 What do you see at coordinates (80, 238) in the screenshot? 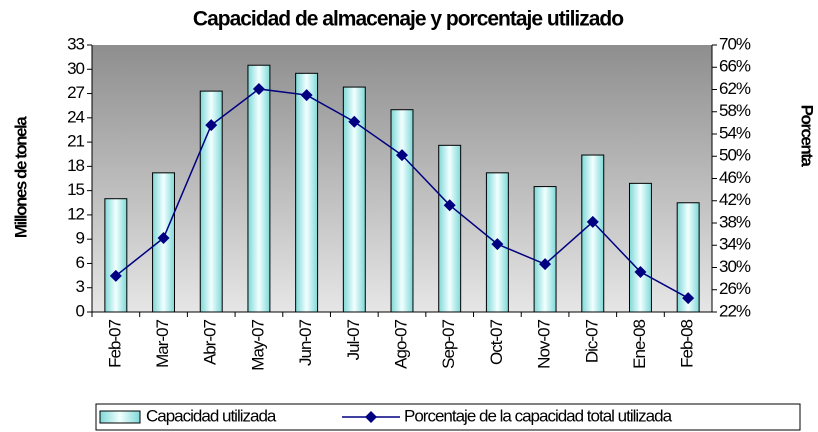
I see `y-tick-label: 9` at bounding box center [80, 238].